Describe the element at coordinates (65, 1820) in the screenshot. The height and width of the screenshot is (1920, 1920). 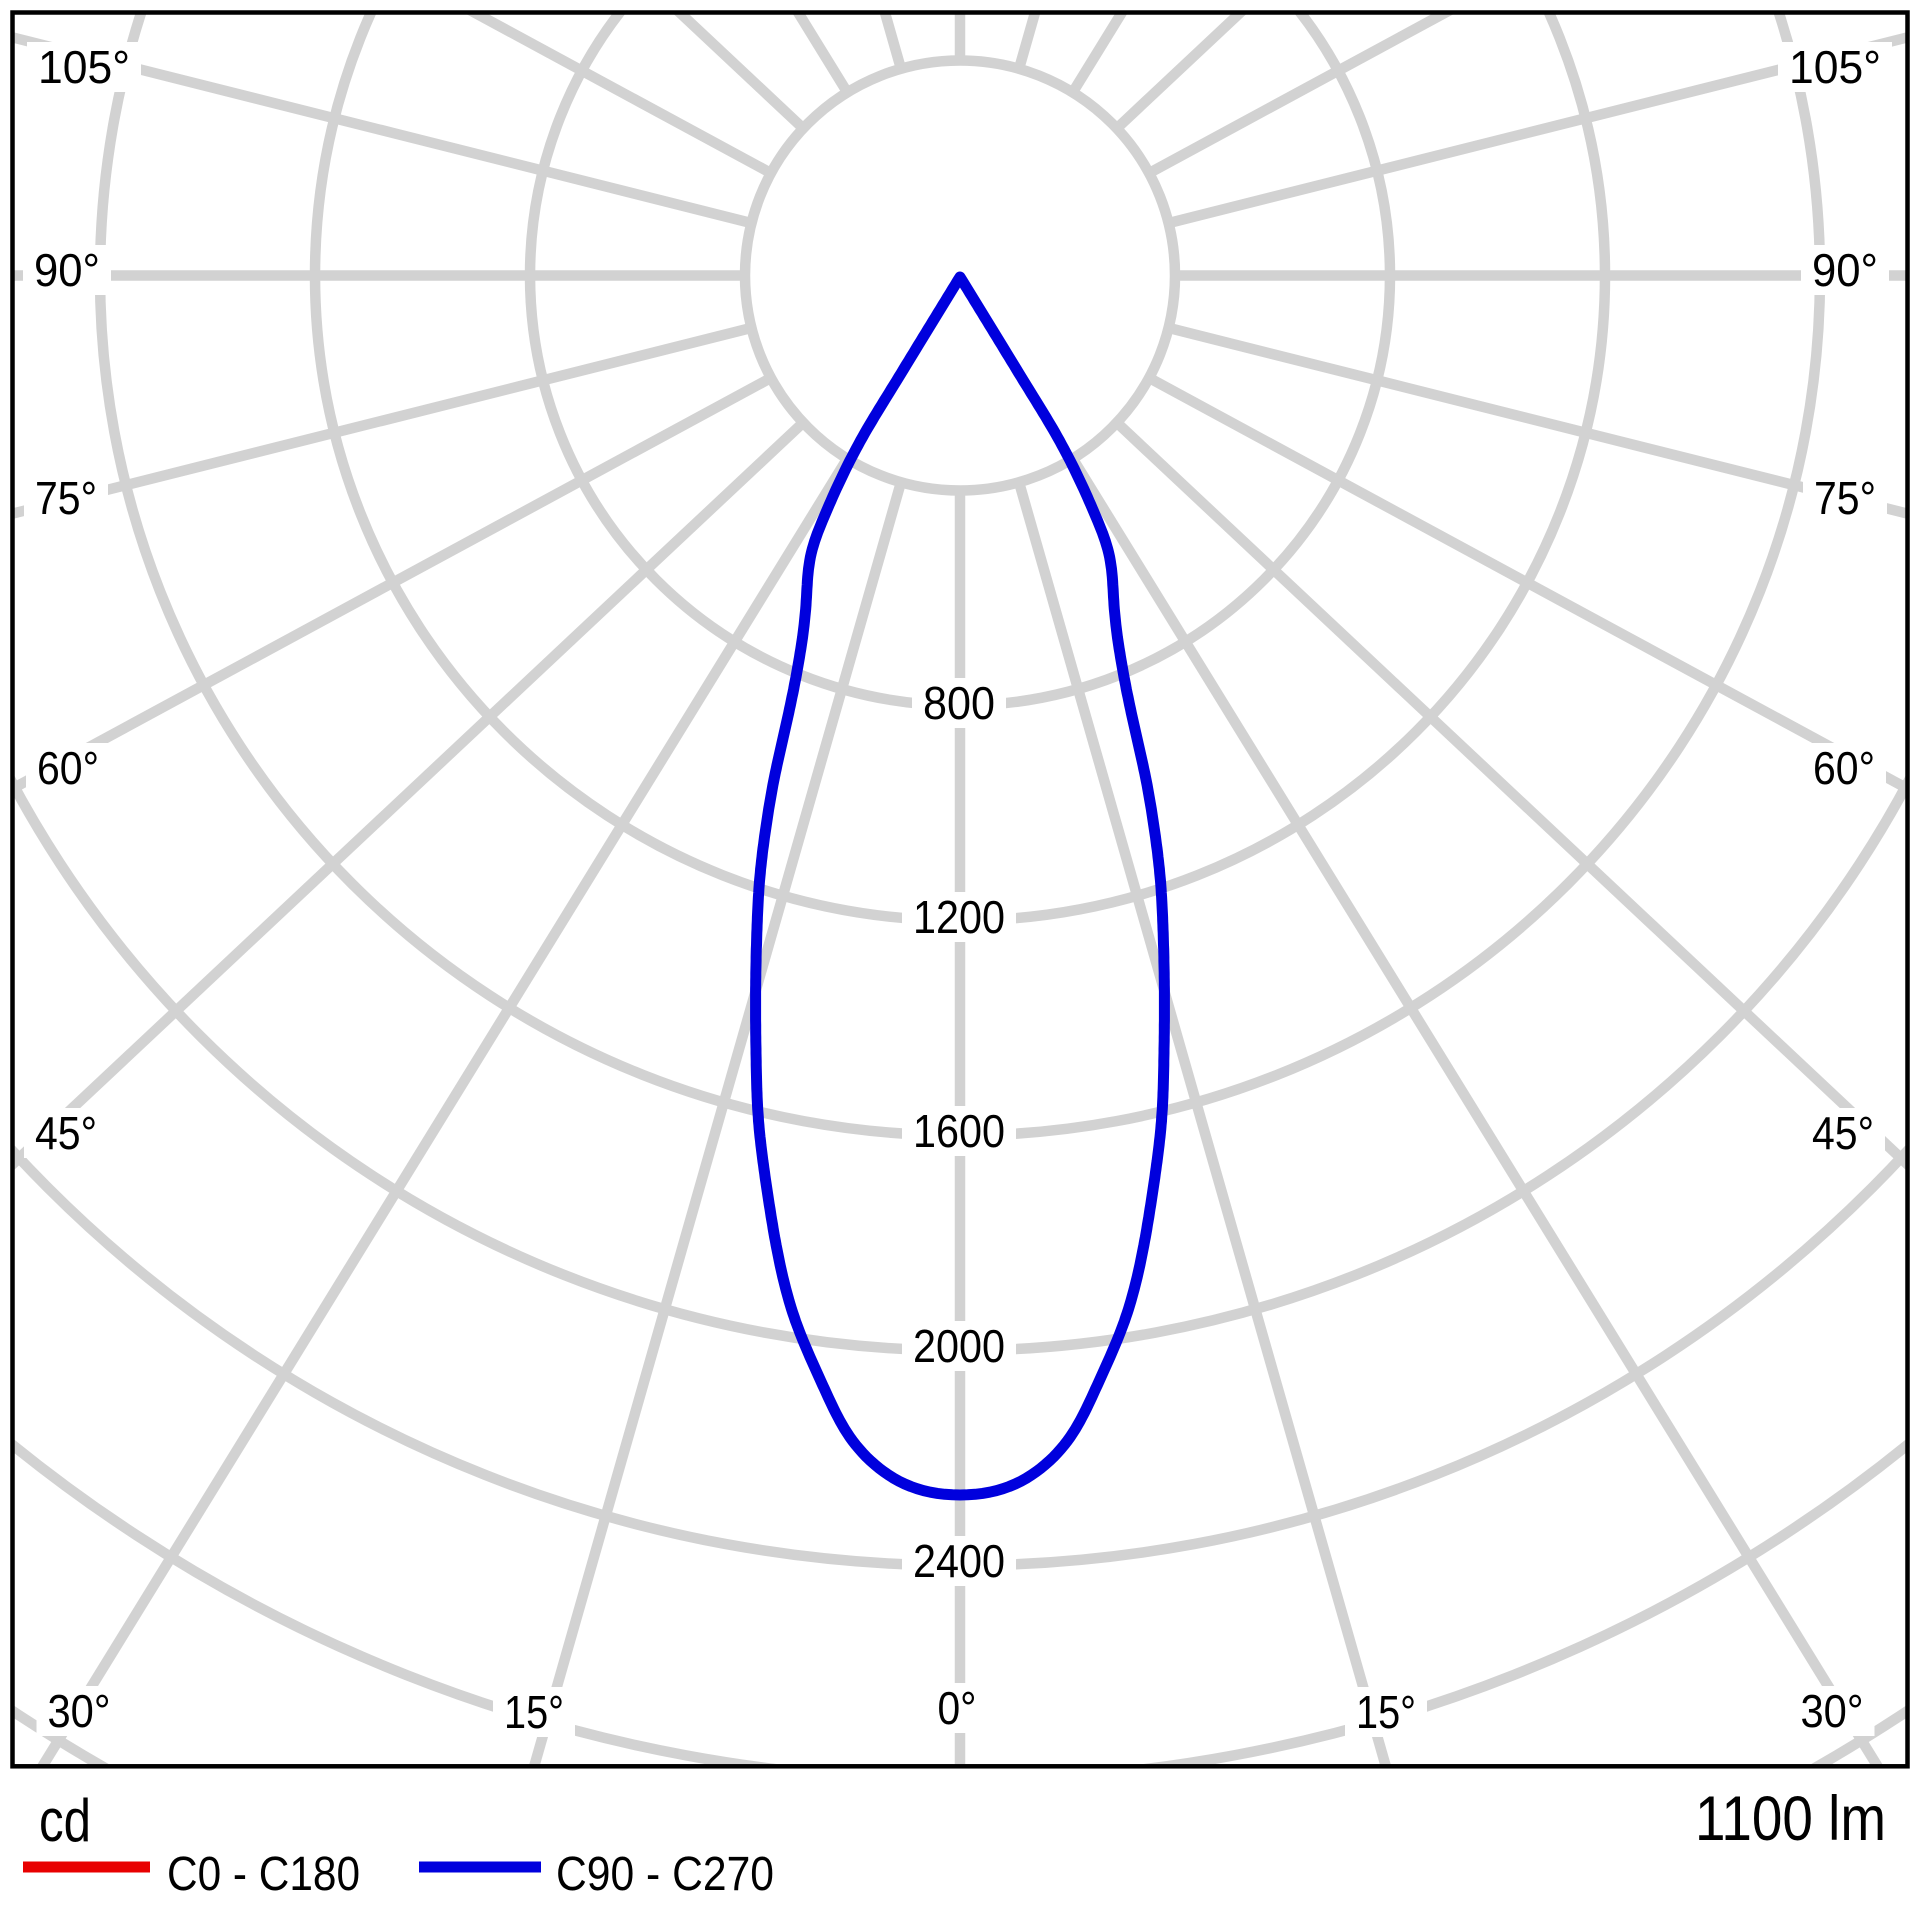
I see `svg-text: cd` at that location.